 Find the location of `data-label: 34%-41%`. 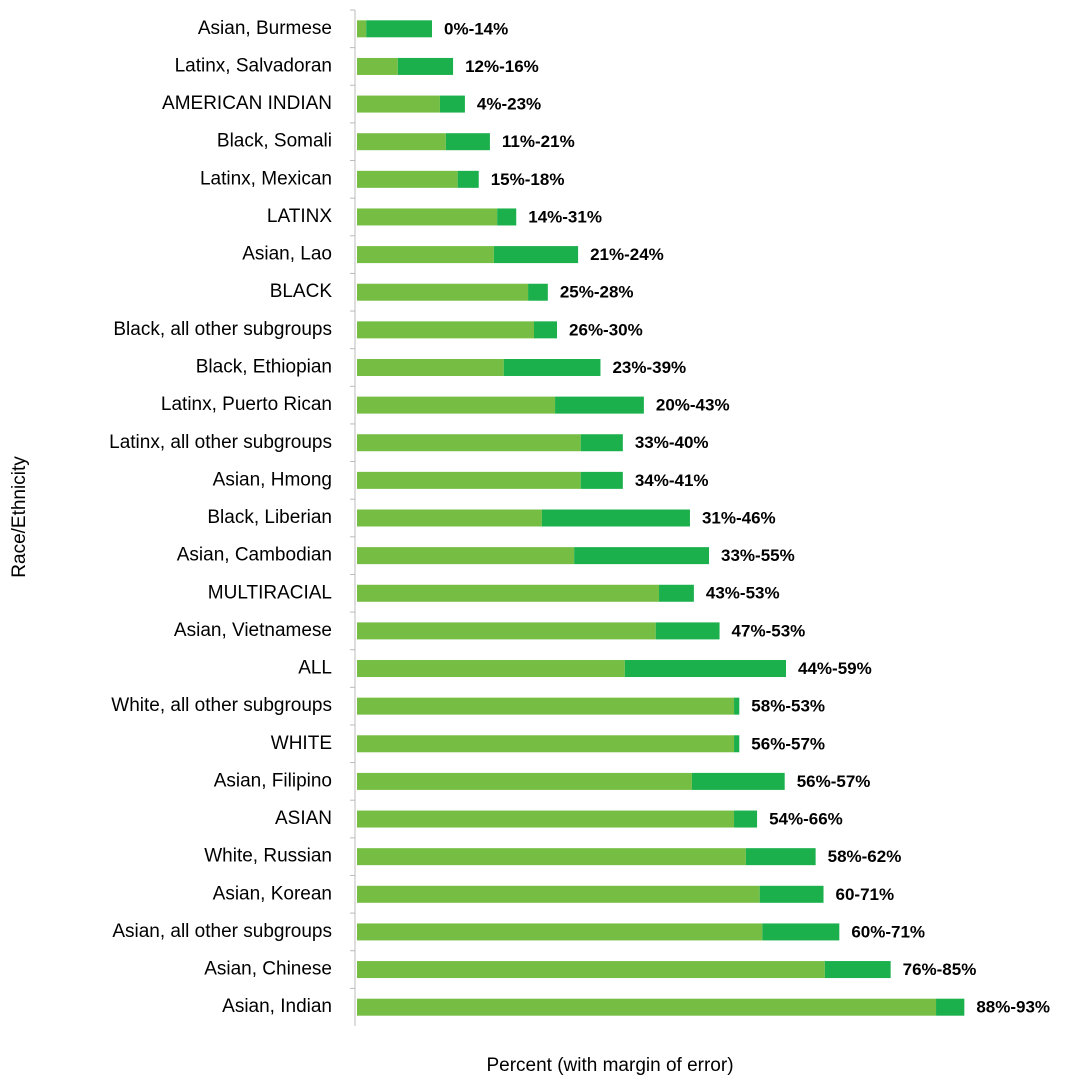

data-label: 34%-41% is located at coordinates (672, 480).